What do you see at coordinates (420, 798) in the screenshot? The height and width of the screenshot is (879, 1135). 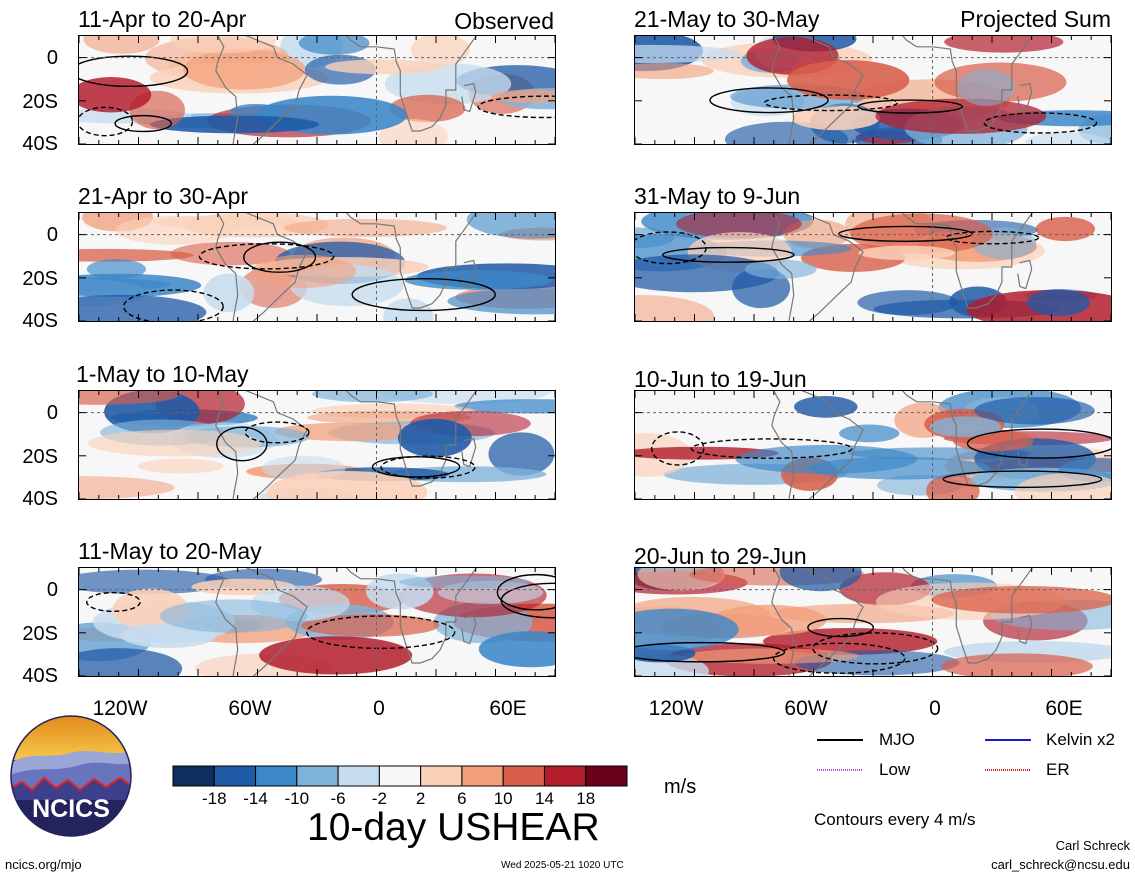 I see `colorbar-label: 2` at bounding box center [420, 798].